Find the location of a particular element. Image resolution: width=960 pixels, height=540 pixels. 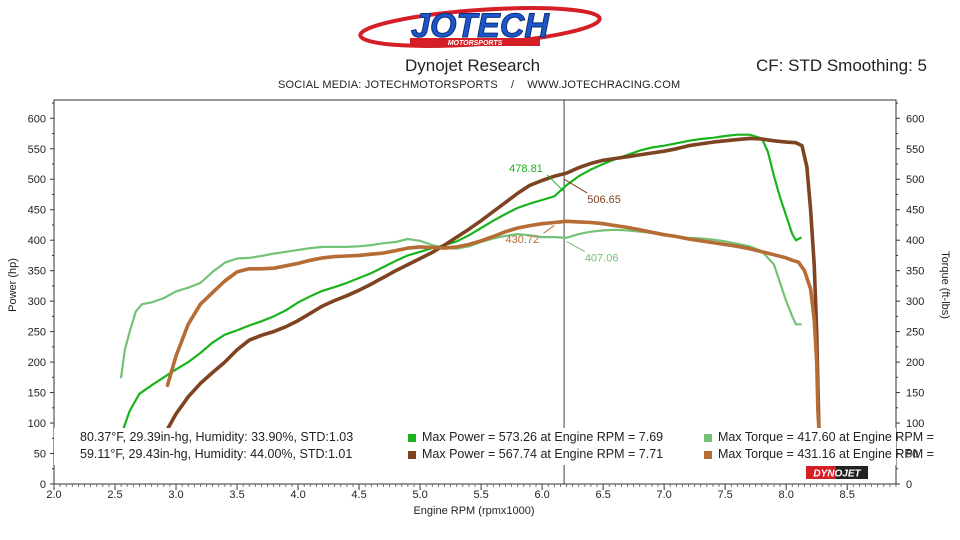

x-tick-label: 5.5 is located at coordinates (480, 495).